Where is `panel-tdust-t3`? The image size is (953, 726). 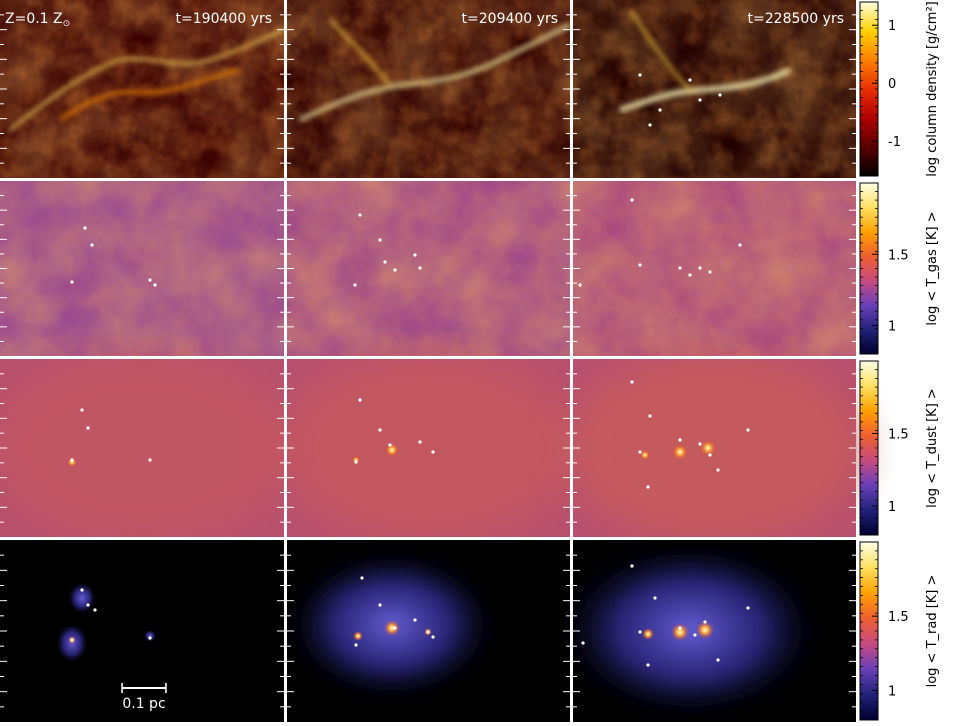 panel-tdust-t3 is located at coordinates (714, 448).